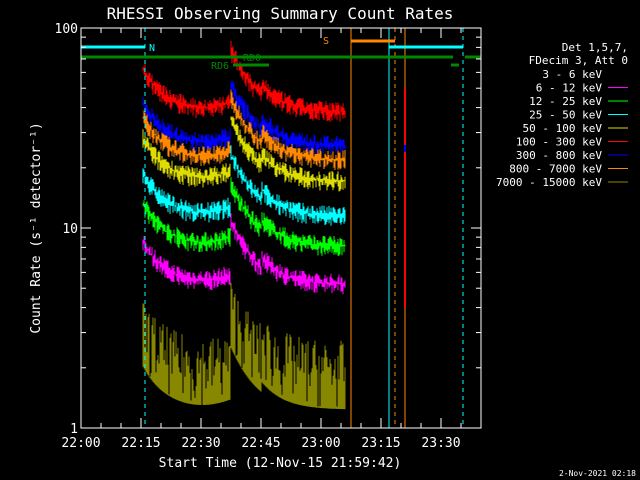 Image resolution: width=640 pixels, height=480 pixels. I want to click on series-100-300kev, so click(244, 81).